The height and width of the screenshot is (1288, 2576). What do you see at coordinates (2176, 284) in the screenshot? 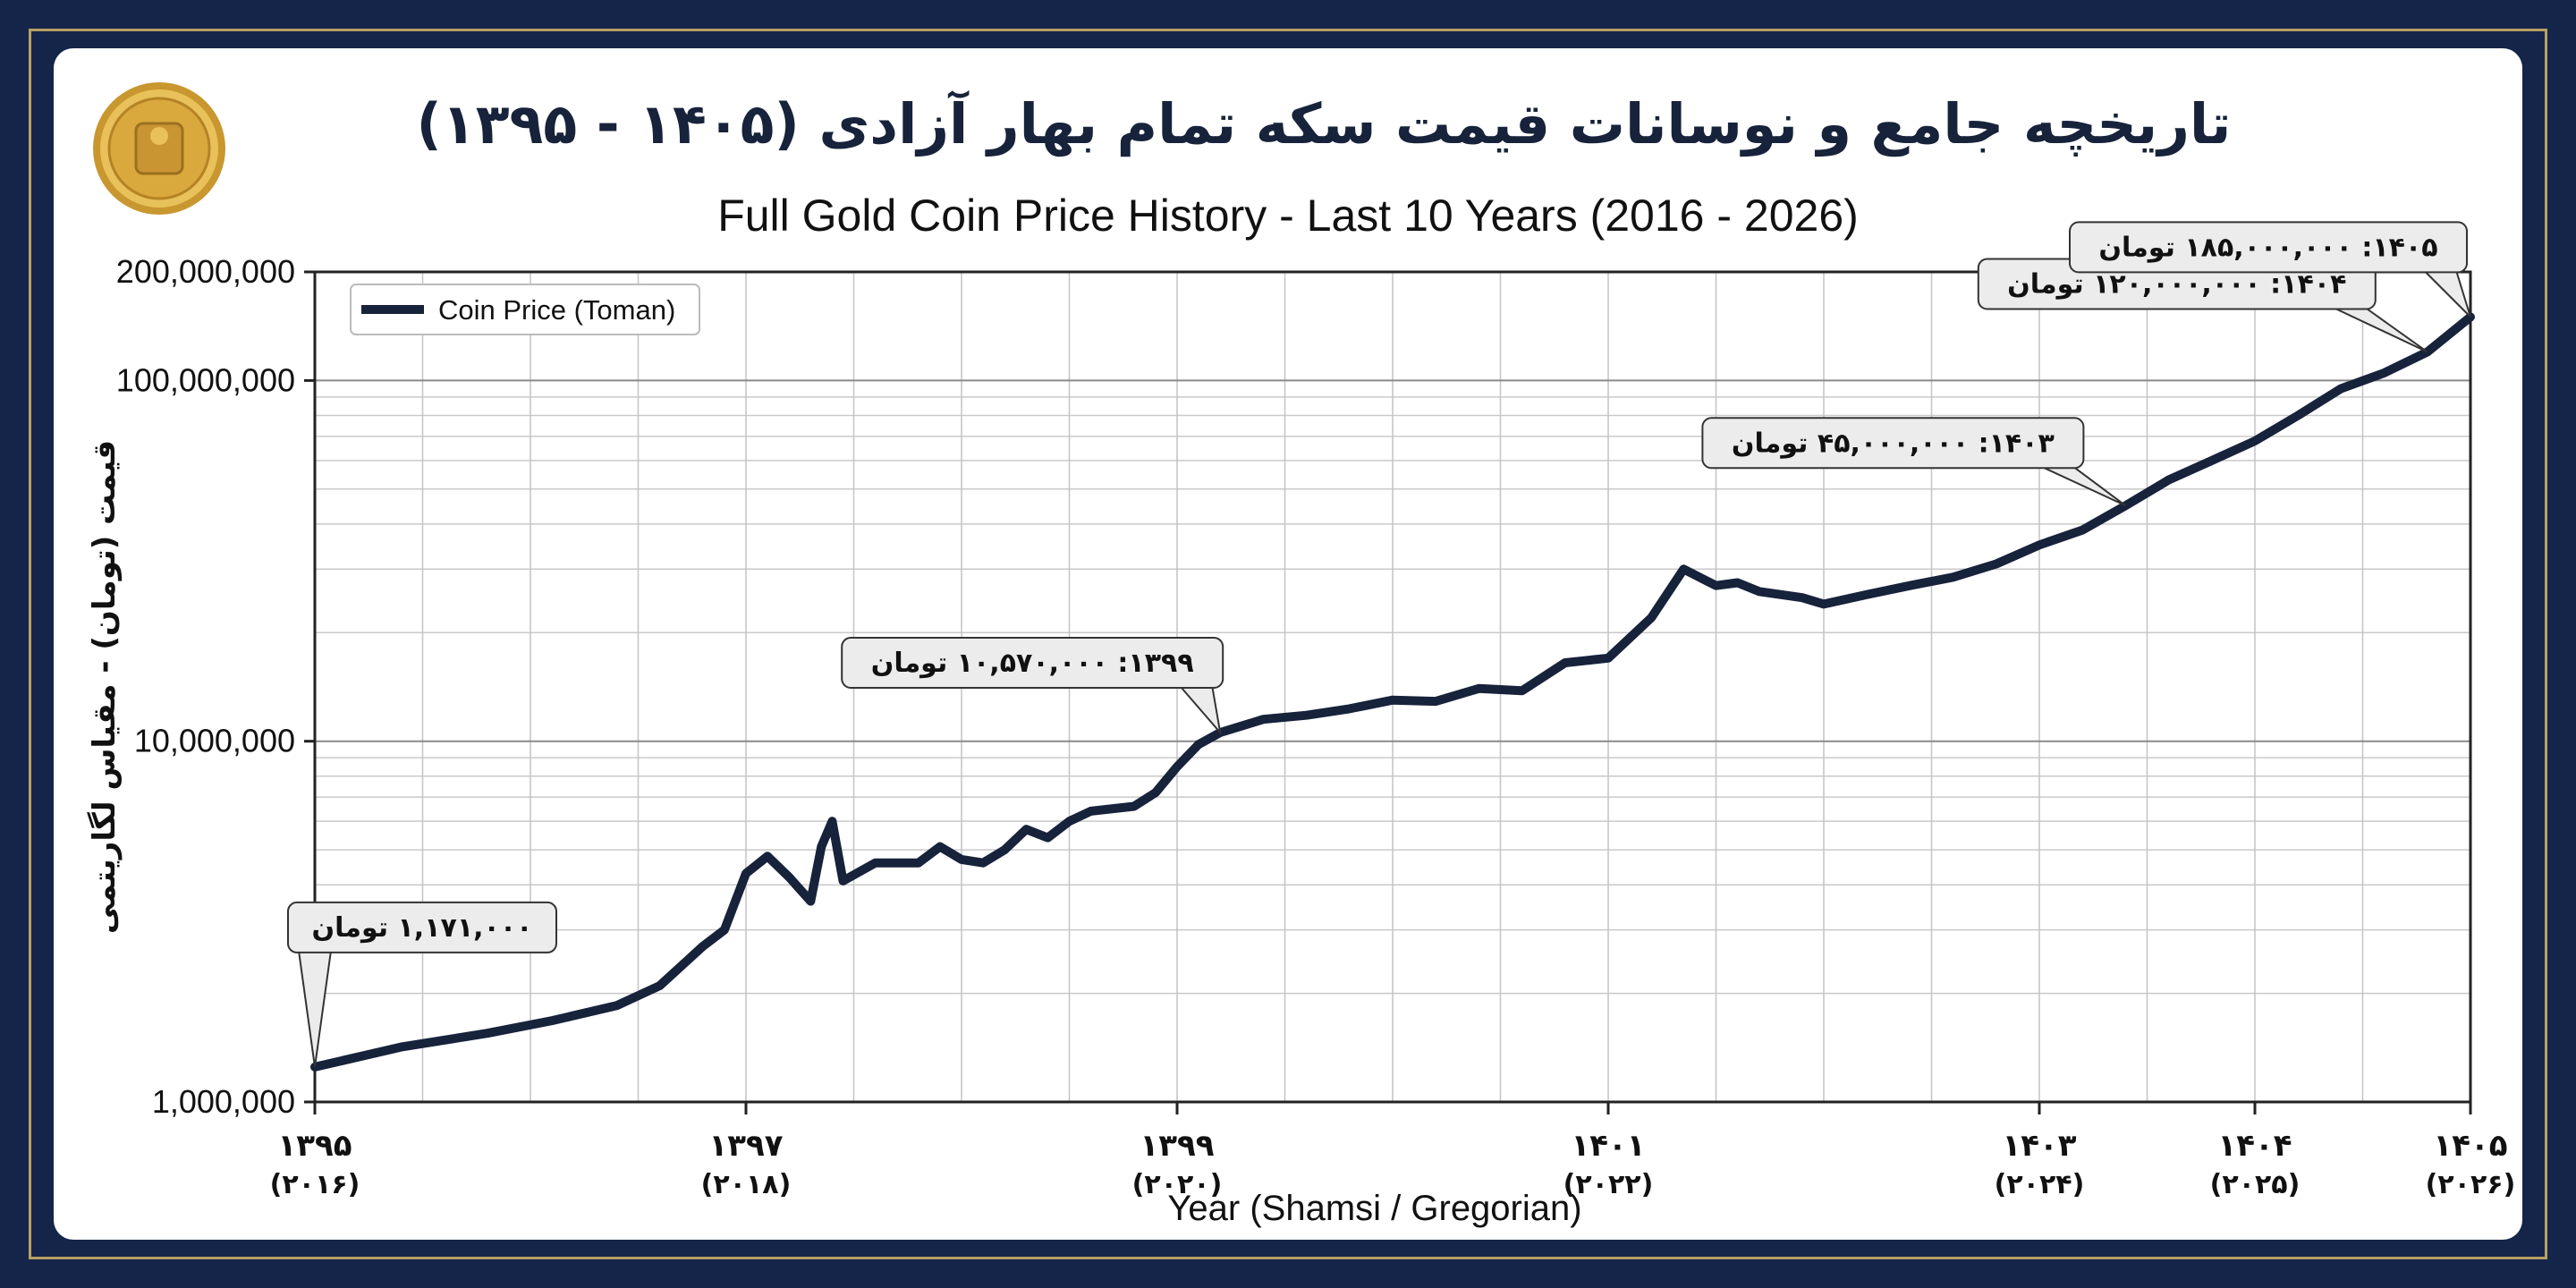
I see `annotation-label: ۱۴۰۴: ۱۲۰,۰۰۰,۰۰۰ تومان` at bounding box center [2176, 284].